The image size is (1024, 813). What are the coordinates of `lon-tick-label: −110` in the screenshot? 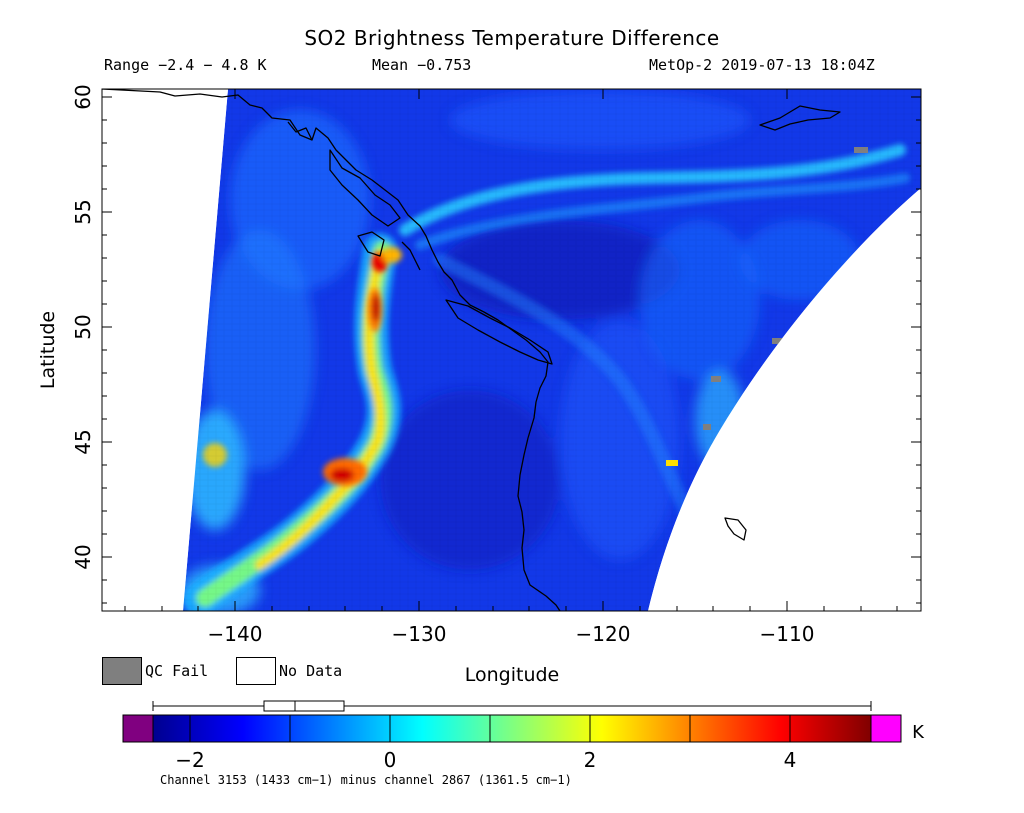 It's located at (787, 634).